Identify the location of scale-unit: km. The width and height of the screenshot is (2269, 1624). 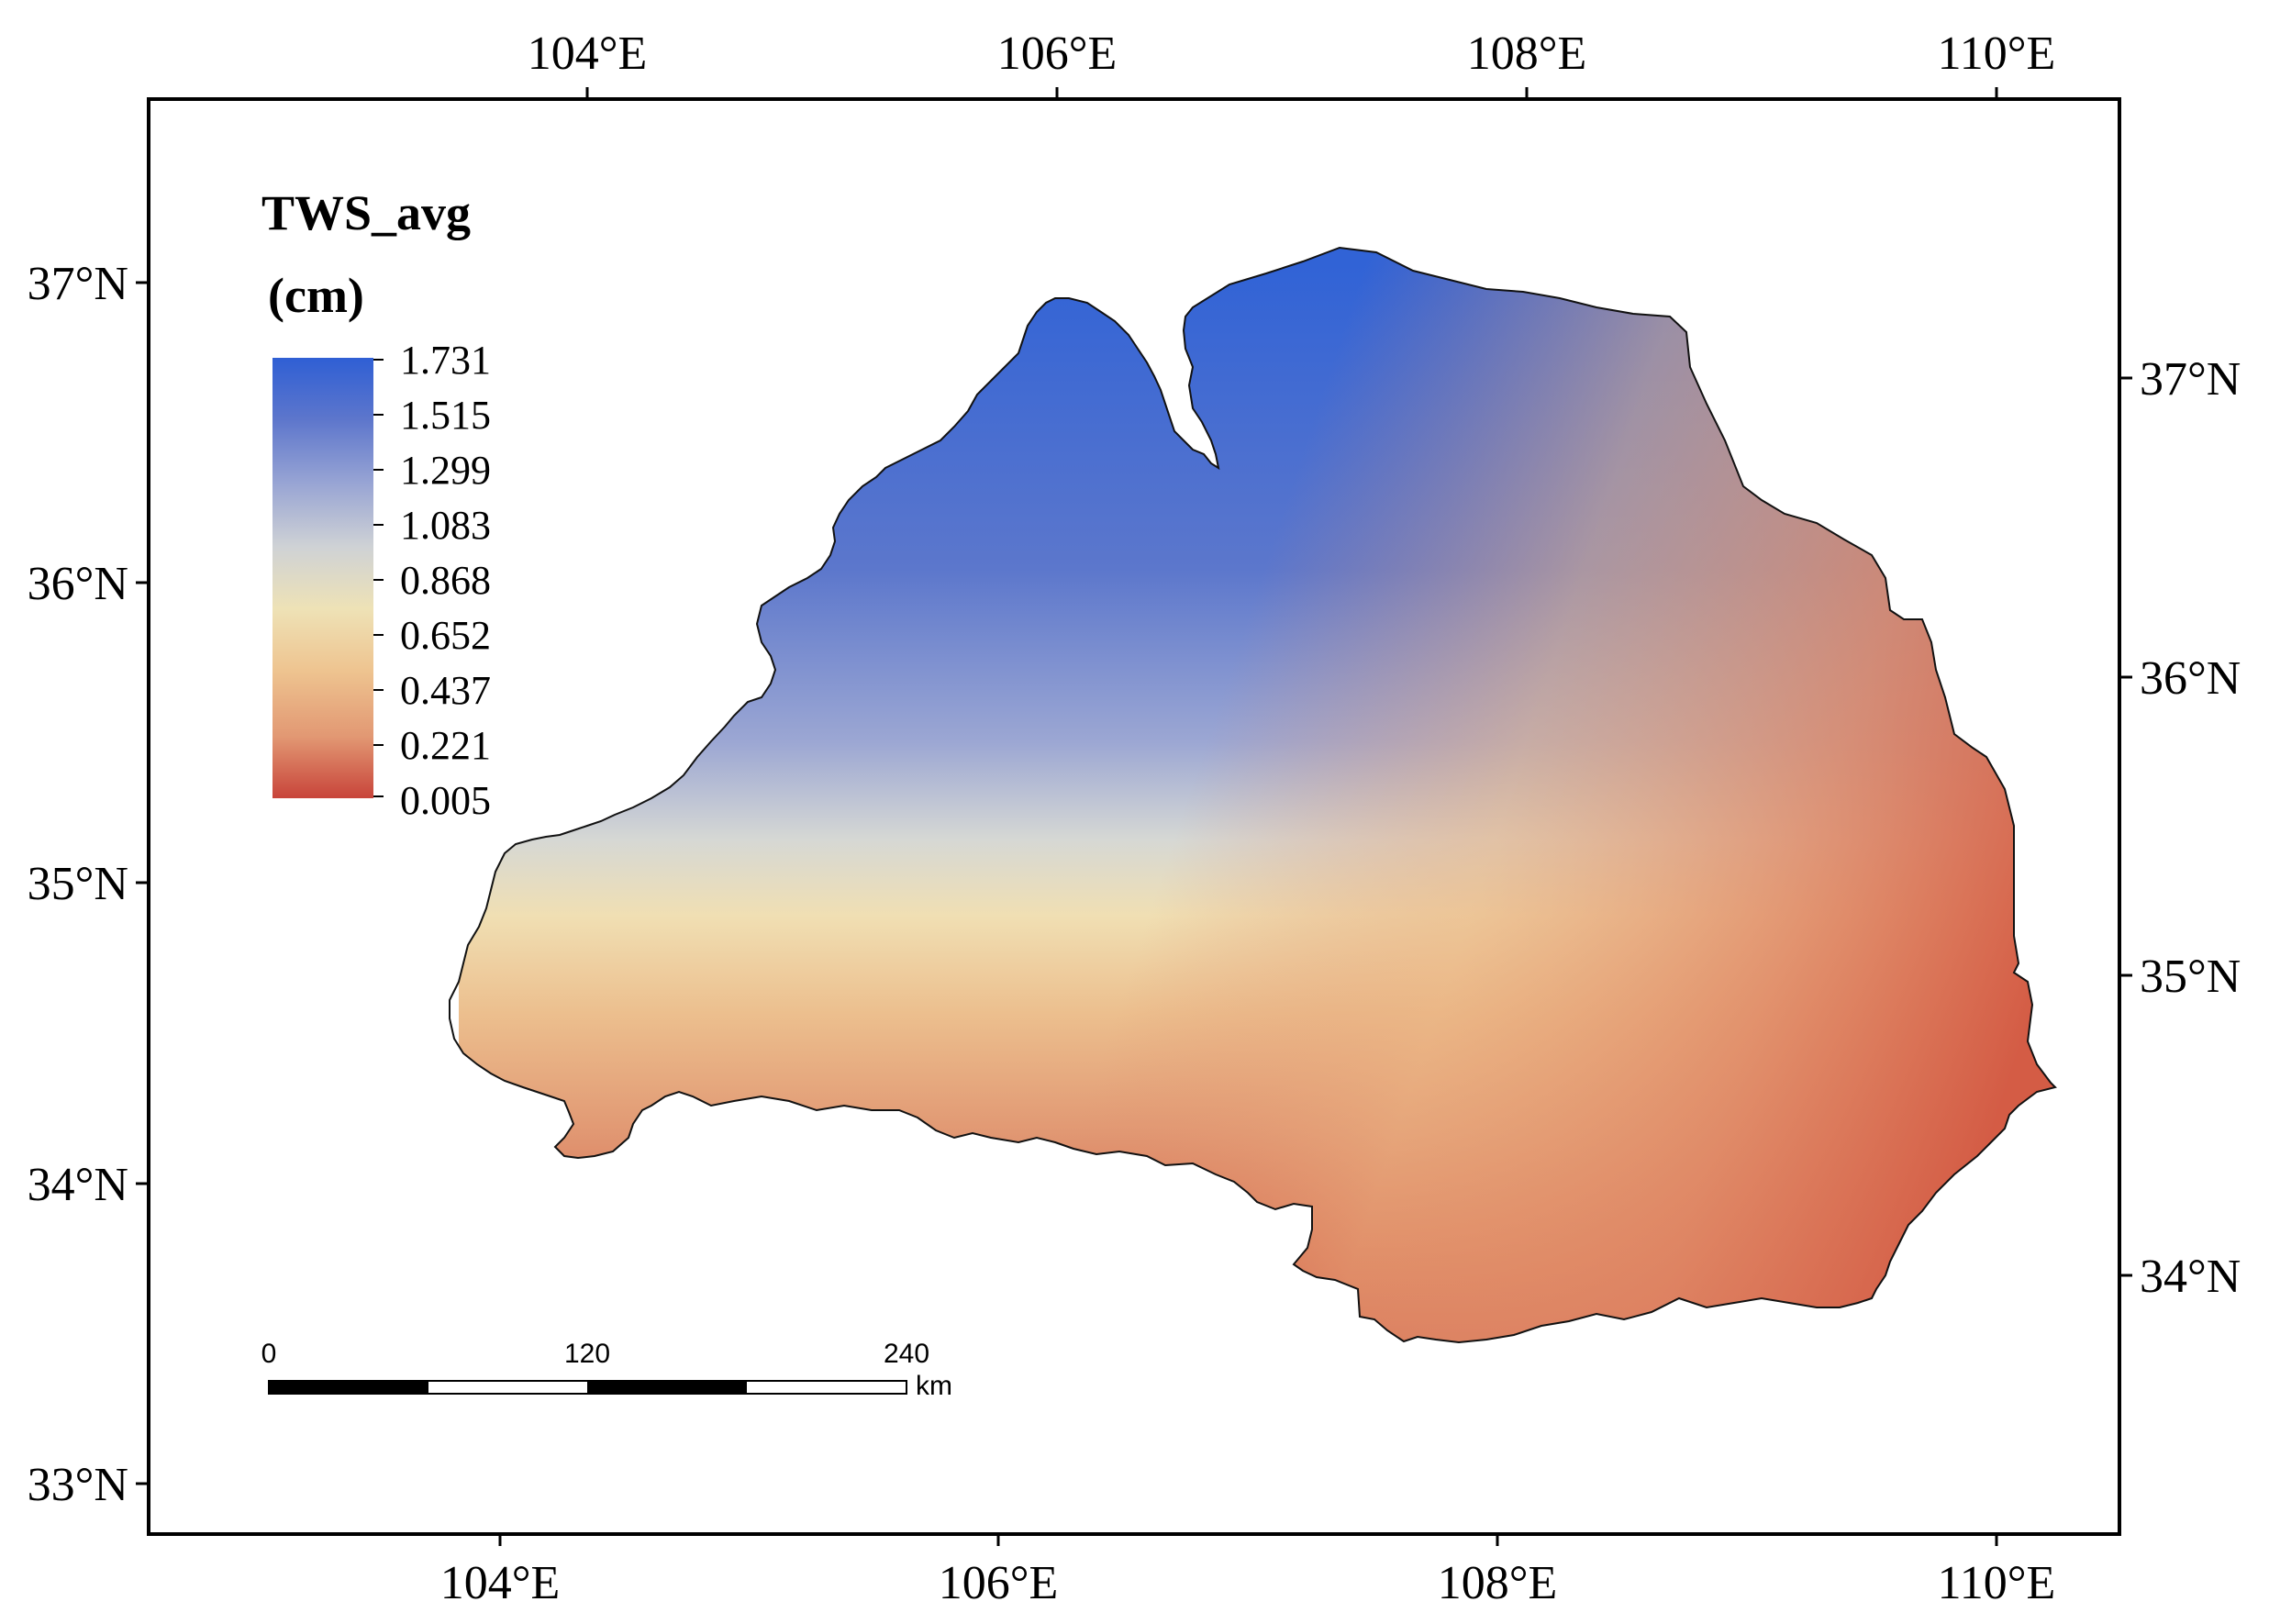
(934, 1386).